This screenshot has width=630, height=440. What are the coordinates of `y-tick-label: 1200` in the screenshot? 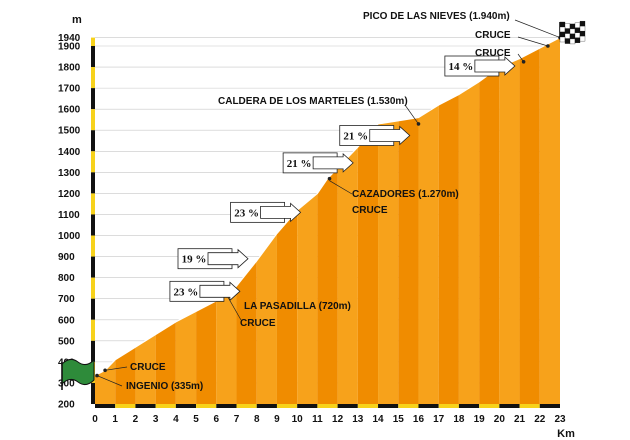 It's located at (69, 194).